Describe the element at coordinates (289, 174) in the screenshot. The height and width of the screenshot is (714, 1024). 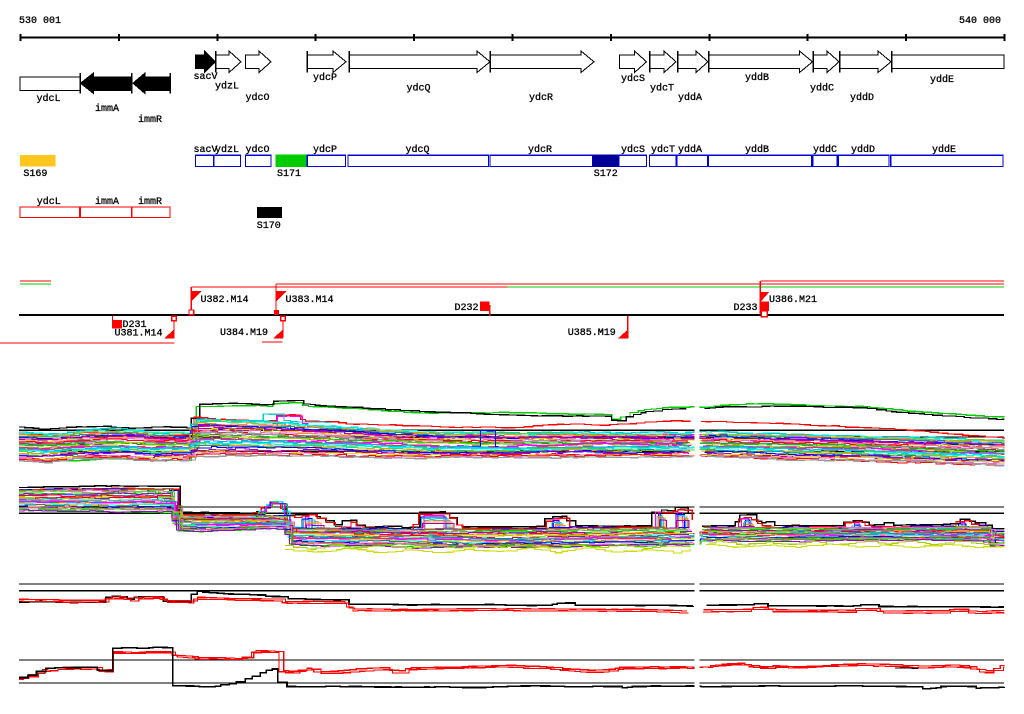
I see `svg-text: S171` at that location.